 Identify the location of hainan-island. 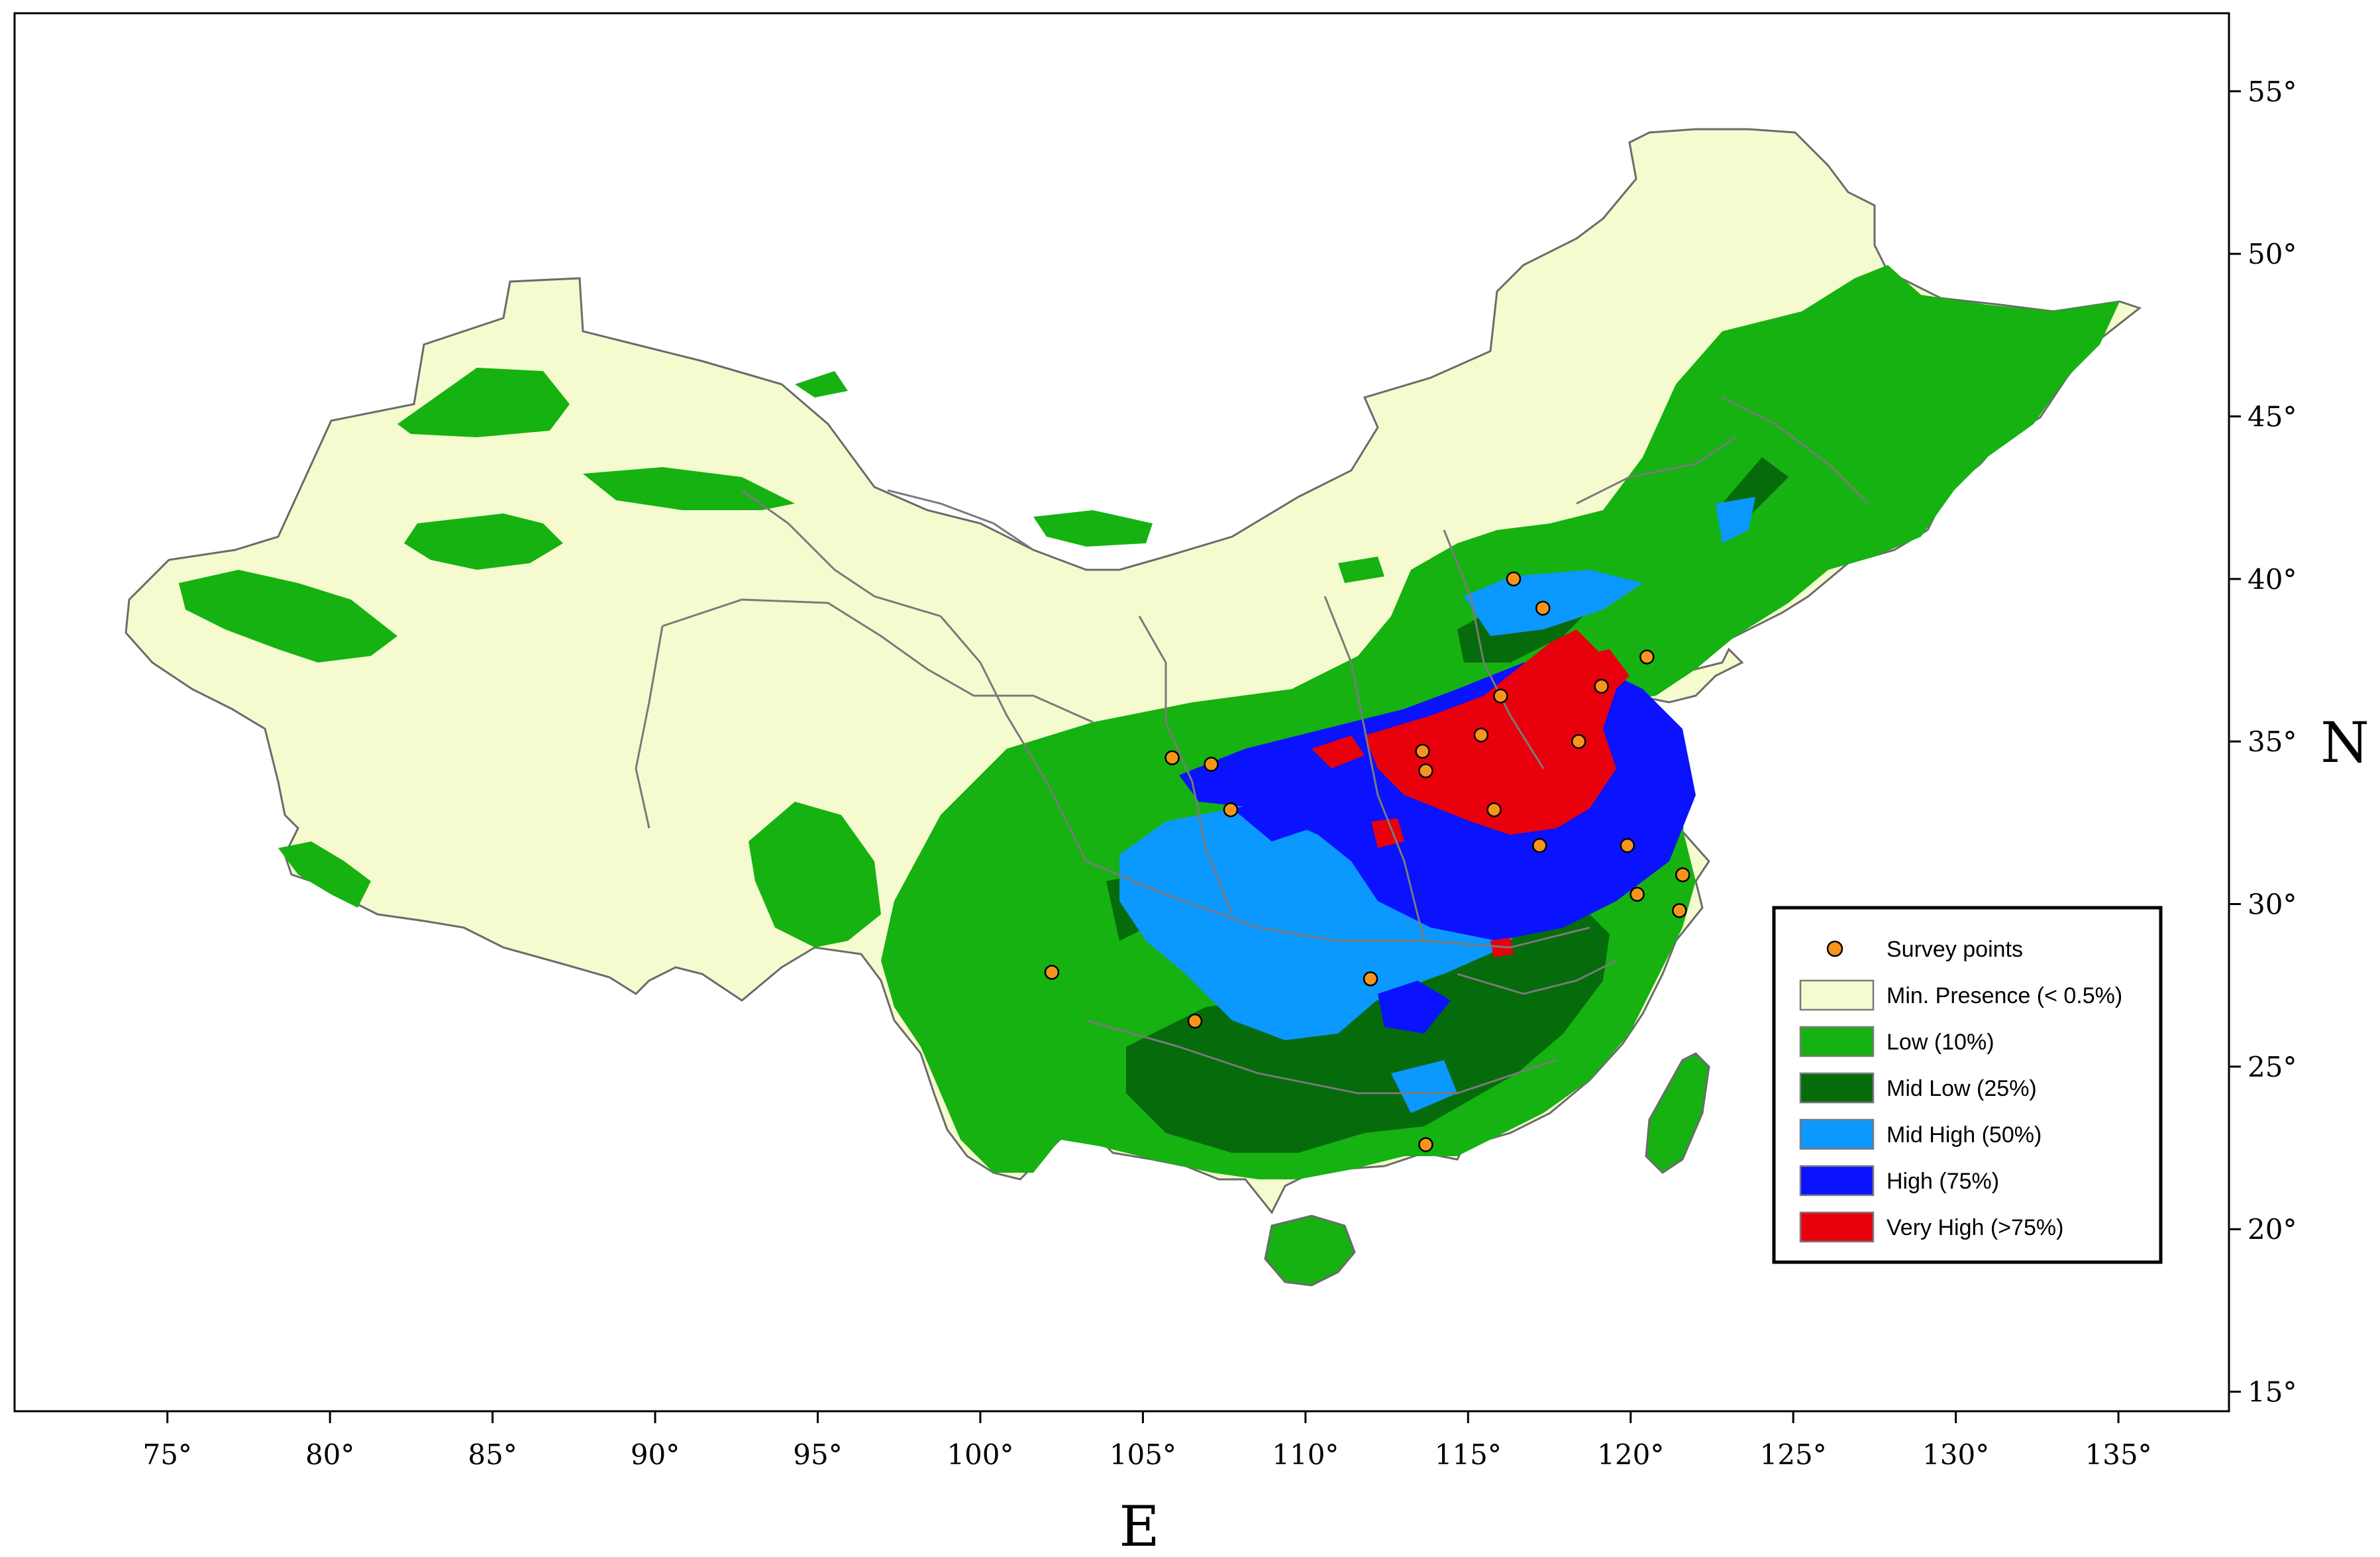
(1310, 1250).